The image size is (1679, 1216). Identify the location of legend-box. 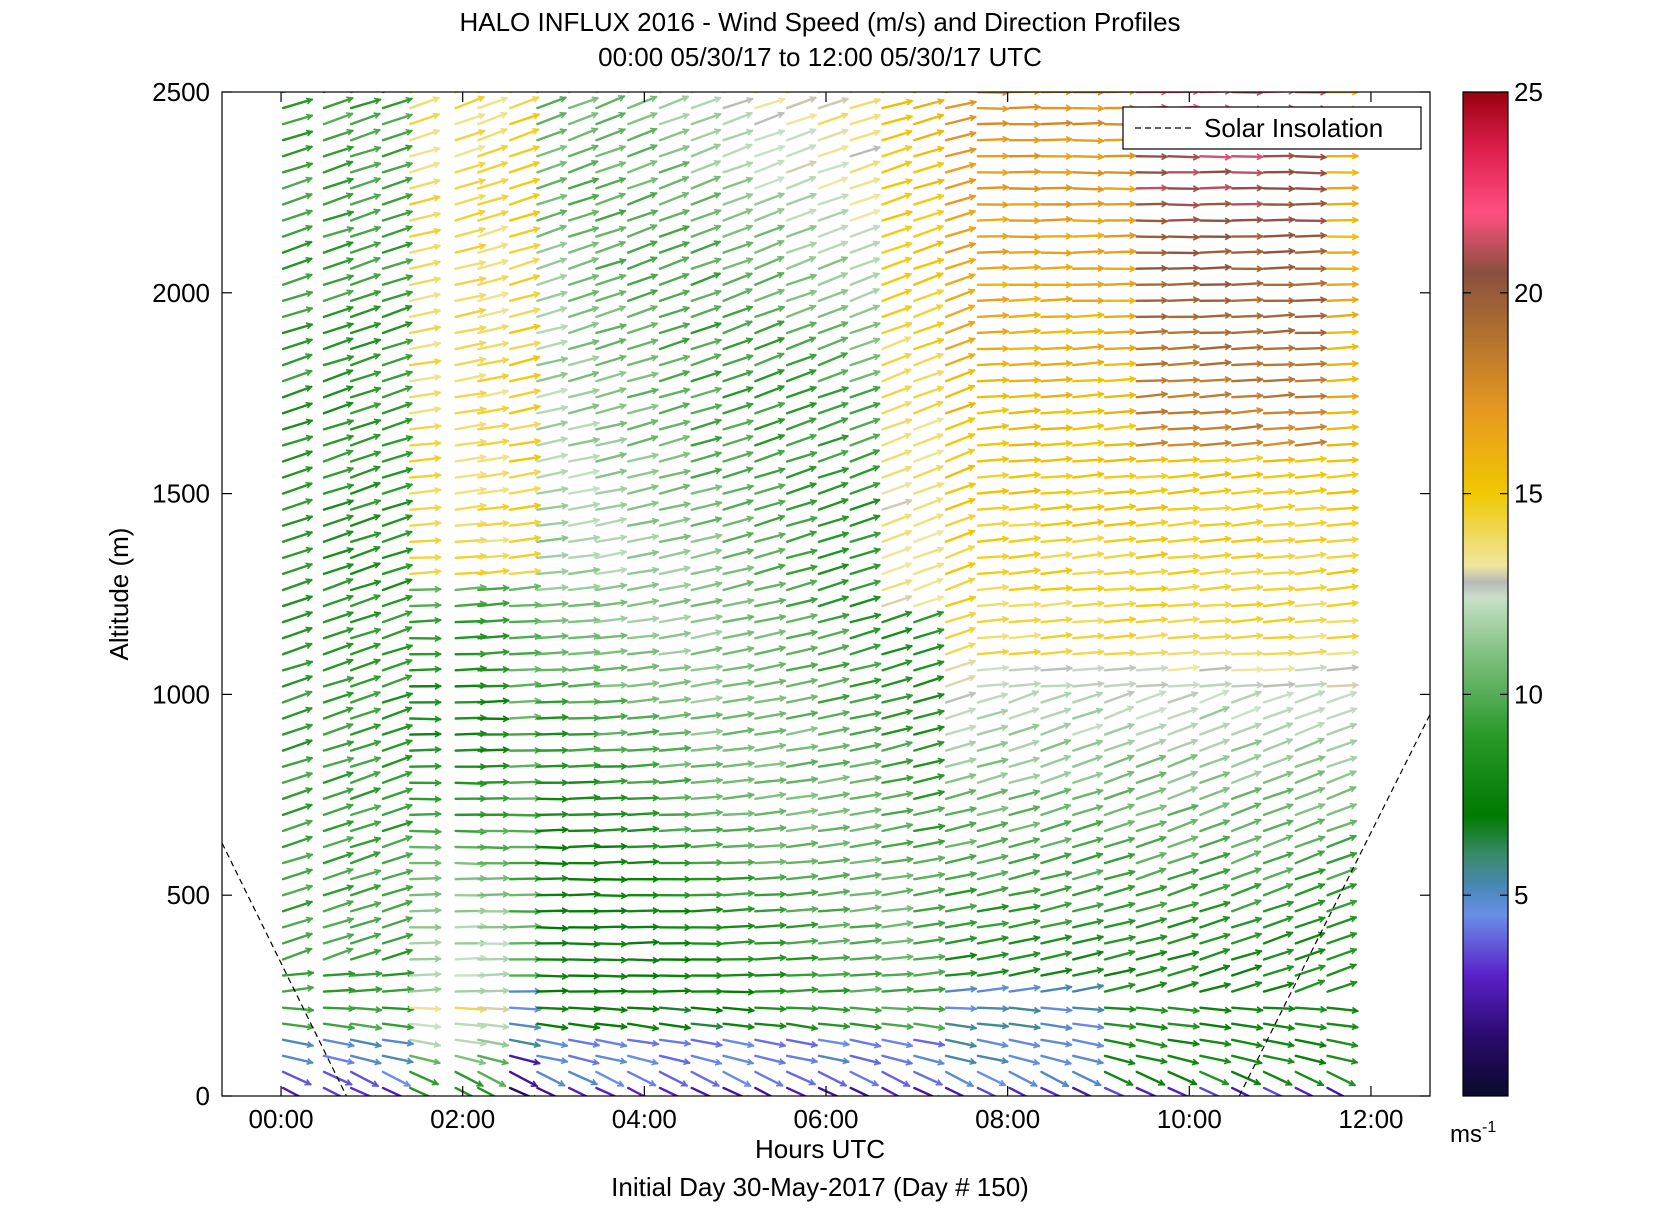
(1272, 128).